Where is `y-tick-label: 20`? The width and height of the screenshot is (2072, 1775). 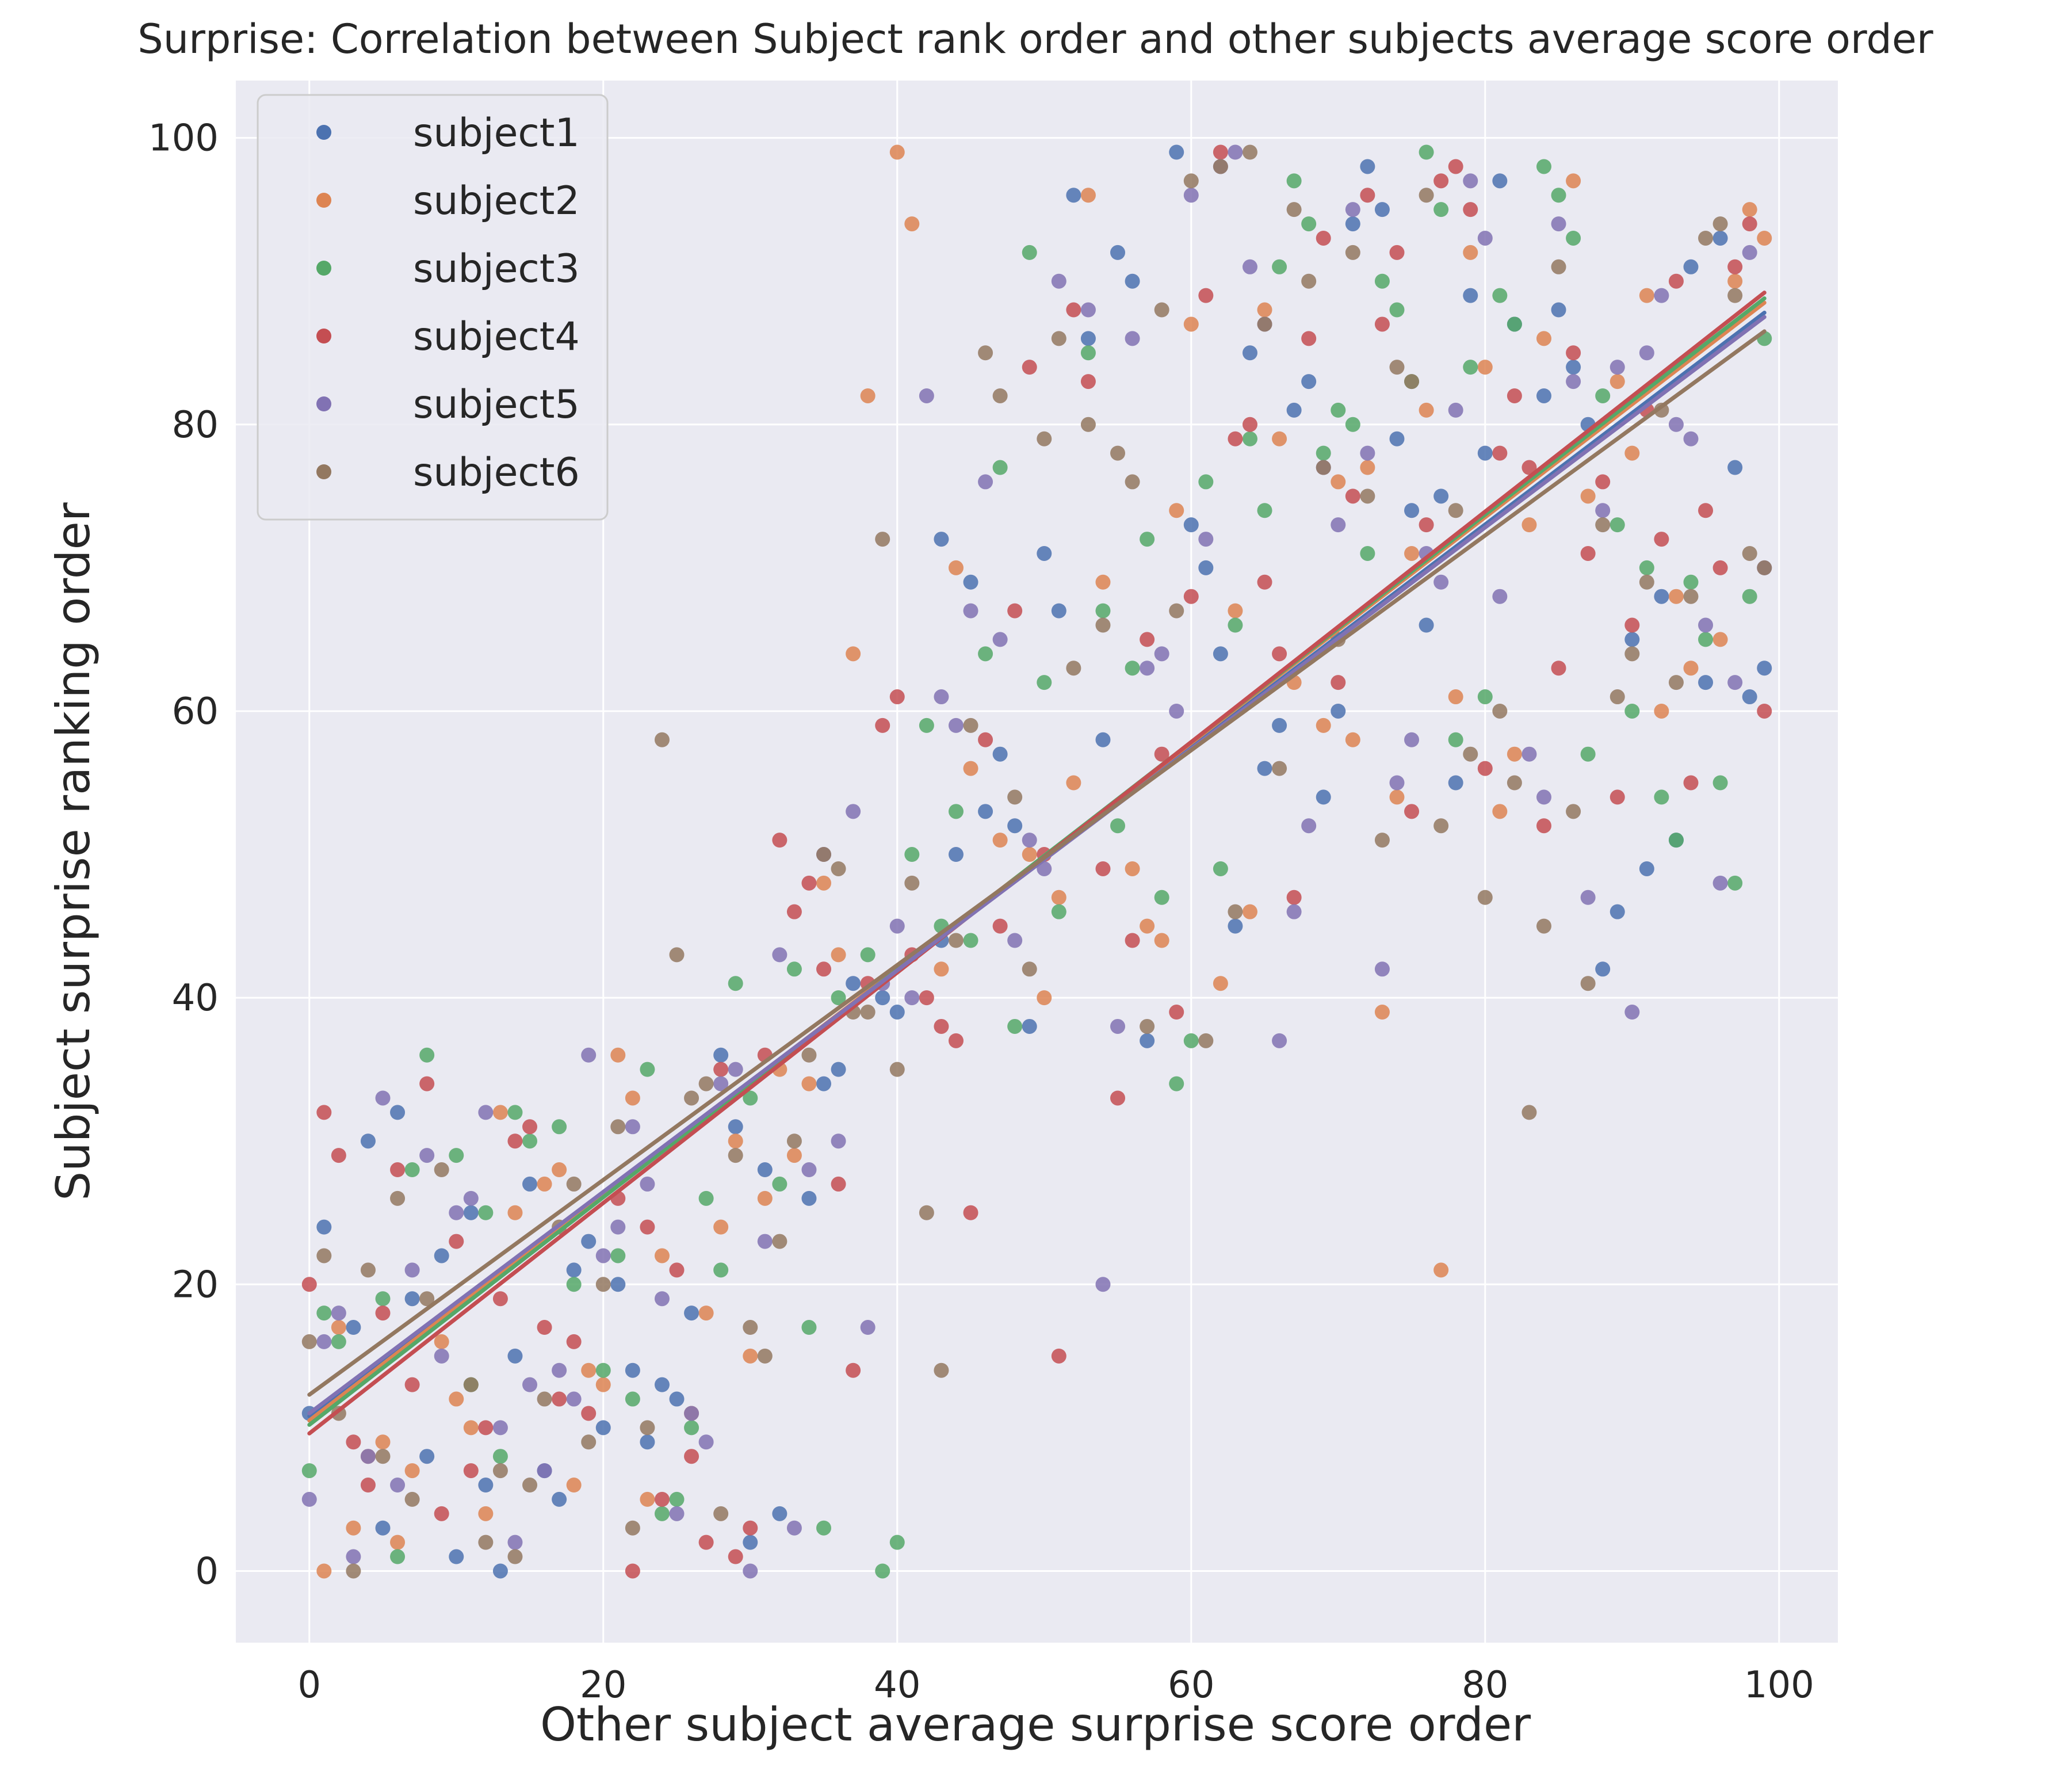 y-tick-label: 20 is located at coordinates (195, 1285).